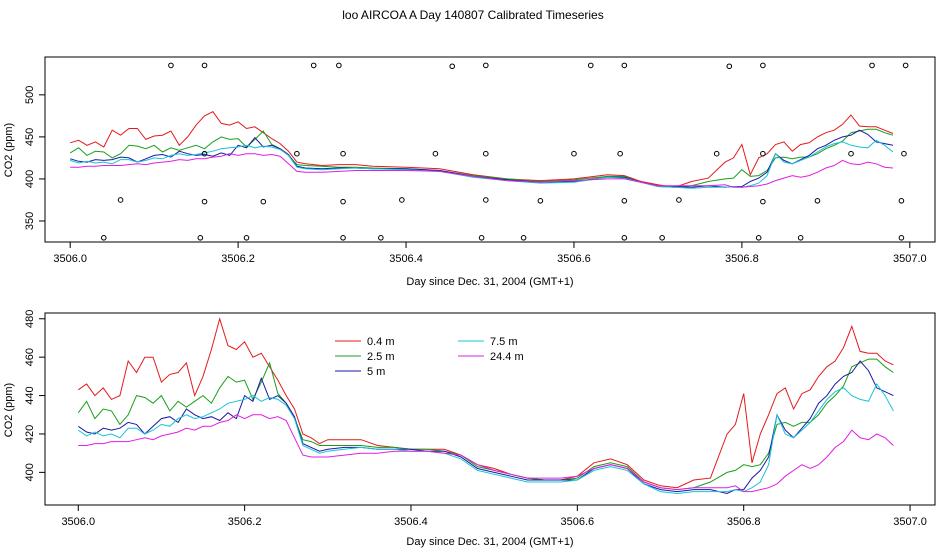  What do you see at coordinates (381, 342) in the screenshot?
I see `legend-label: 0.4 m` at bounding box center [381, 342].